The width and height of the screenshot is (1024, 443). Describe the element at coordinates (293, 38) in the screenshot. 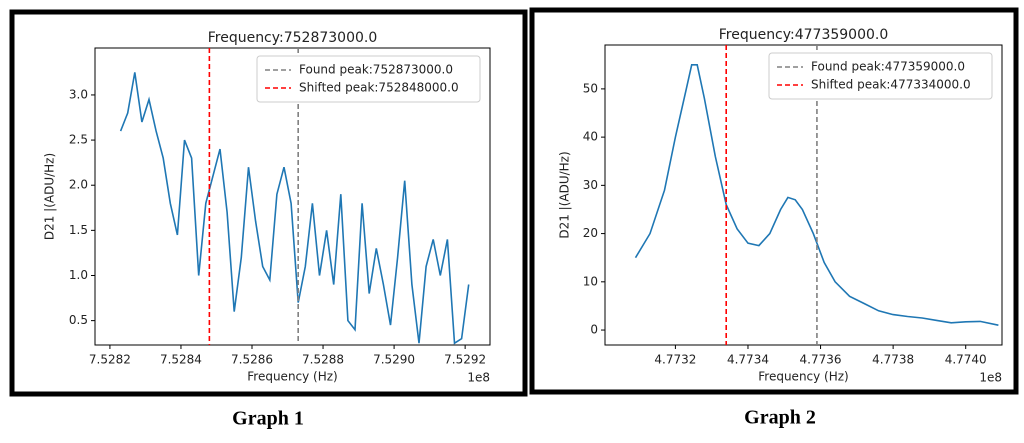

I see `chart-title: Frequency:752873000.0` at that location.